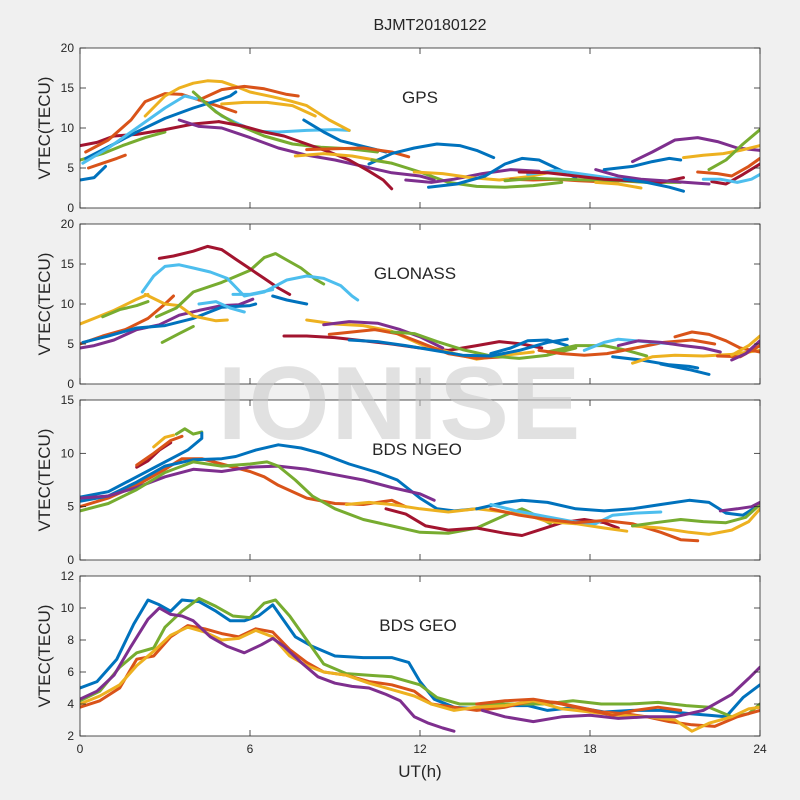 Image resolution: width=800 pixels, height=800 pixels. I want to click on y-tick-label: 20, so click(68, 224).